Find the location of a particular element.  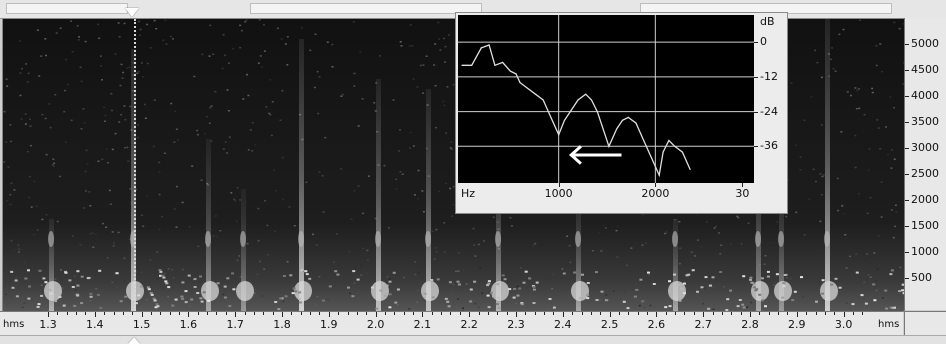

frequency-tick: 5000 is located at coordinates (925, 44).